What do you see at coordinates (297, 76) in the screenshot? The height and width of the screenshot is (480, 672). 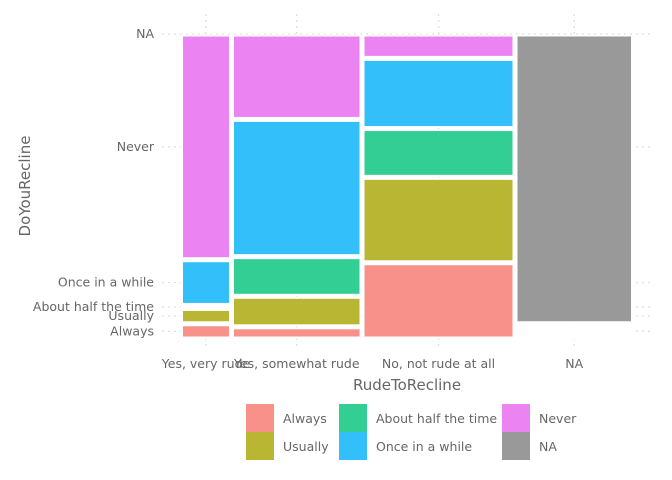 I see `tile-yes-somewhat-rude-never` at bounding box center [297, 76].